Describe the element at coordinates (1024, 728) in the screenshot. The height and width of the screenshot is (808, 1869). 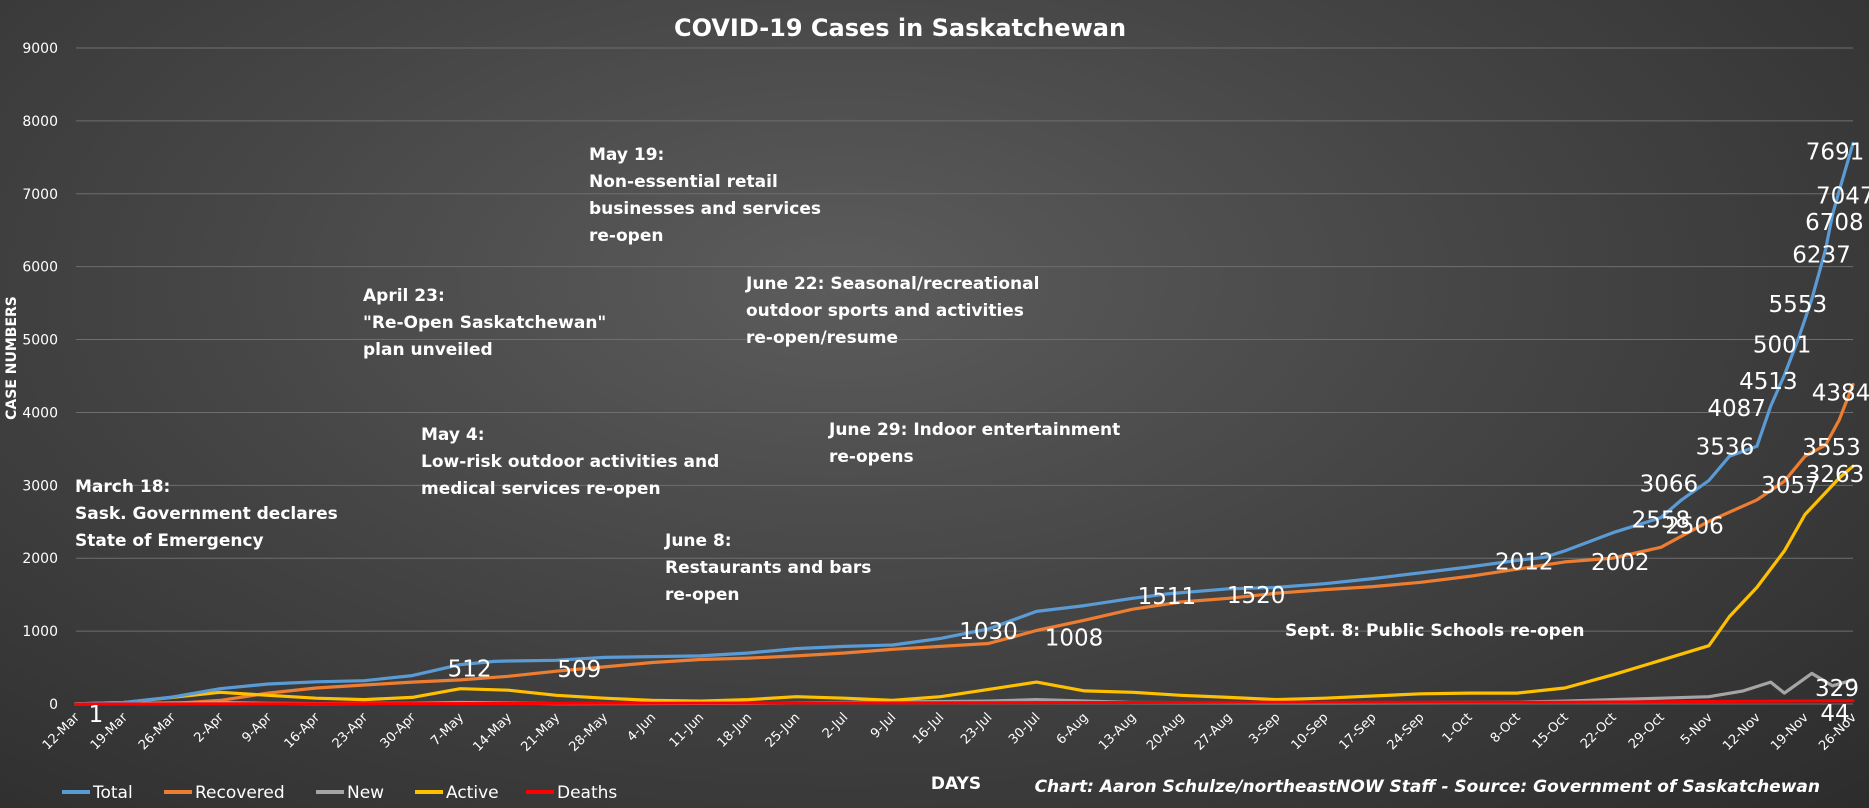
I see `x-tick-label: 30-Jul` at that location.